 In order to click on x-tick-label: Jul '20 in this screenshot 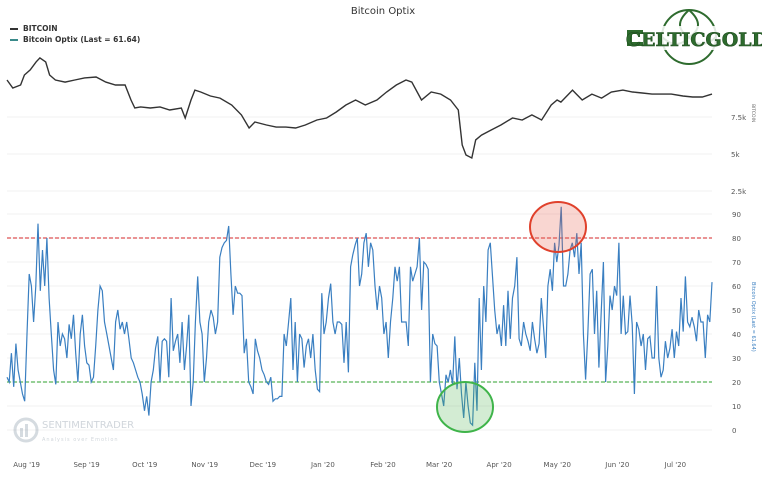, I will do `click(675, 465)`.